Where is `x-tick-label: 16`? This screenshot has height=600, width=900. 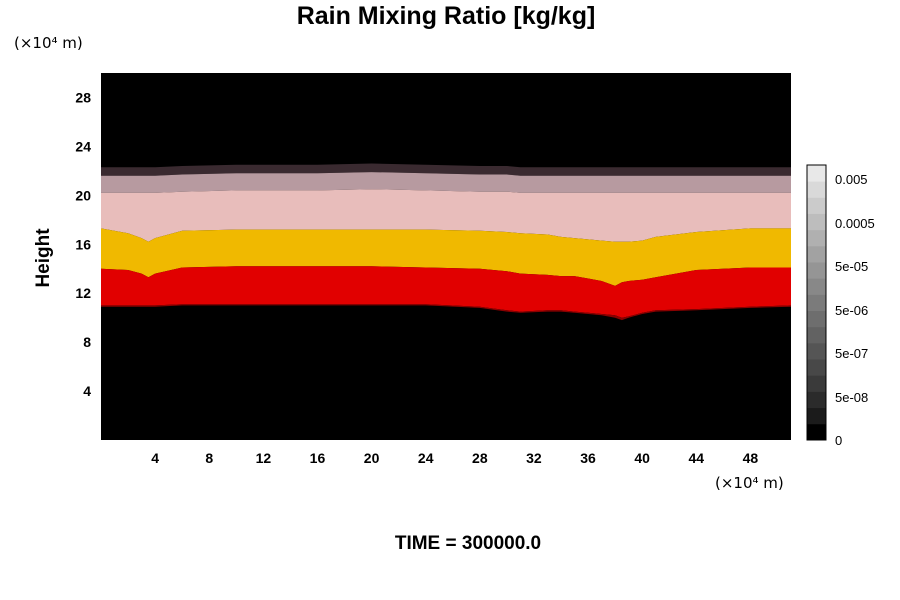 x-tick-label: 16 is located at coordinates (318, 458).